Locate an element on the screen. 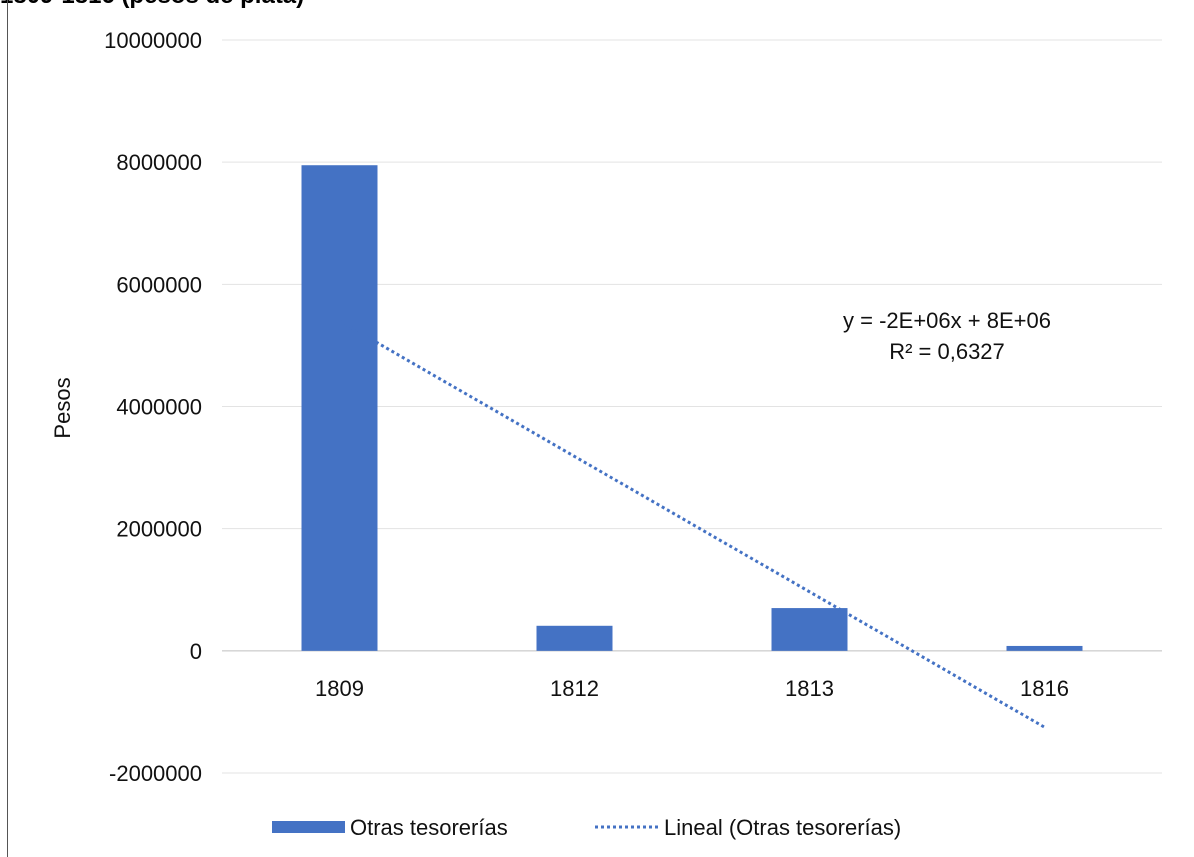 This screenshot has width=1194, height=857. legend-label-bars: Otras tesorerías is located at coordinates (429, 827).